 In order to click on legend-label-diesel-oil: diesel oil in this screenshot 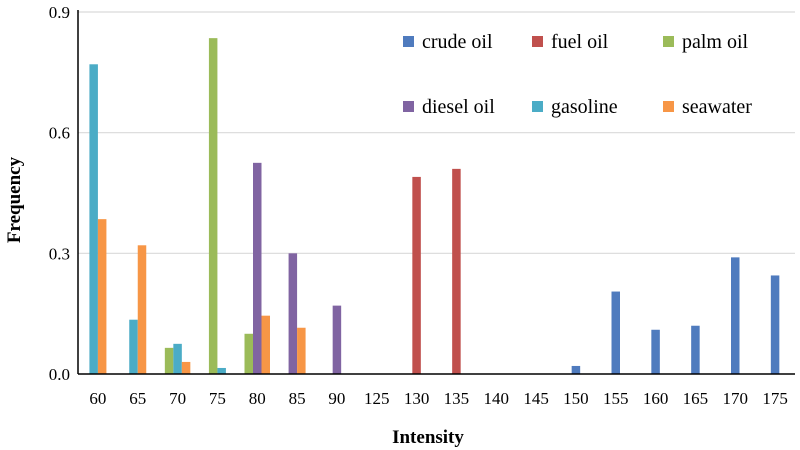, I will do `click(458, 107)`.